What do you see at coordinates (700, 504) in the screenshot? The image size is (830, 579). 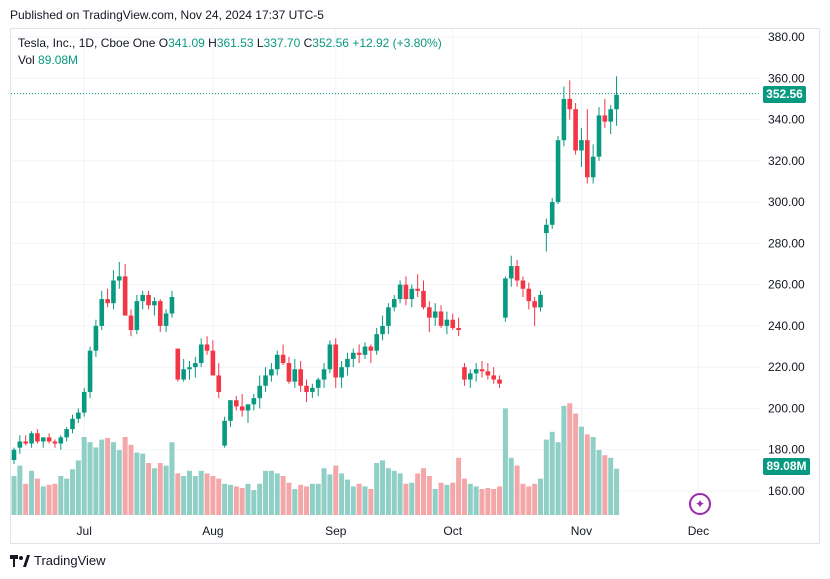 I see `sparkle-icon: ✦` at bounding box center [700, 504].